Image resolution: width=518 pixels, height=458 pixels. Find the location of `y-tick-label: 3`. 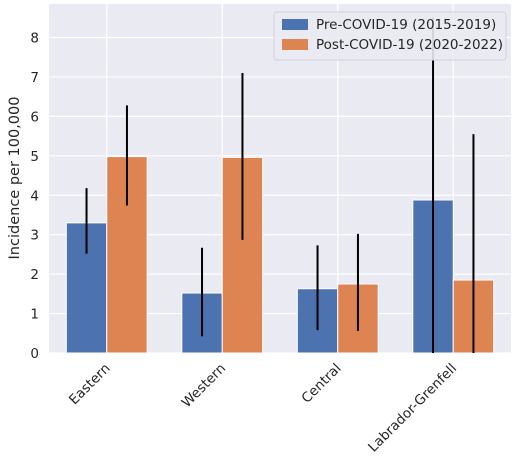

y-tick-label: 3 is located at coordinates (34, 236).